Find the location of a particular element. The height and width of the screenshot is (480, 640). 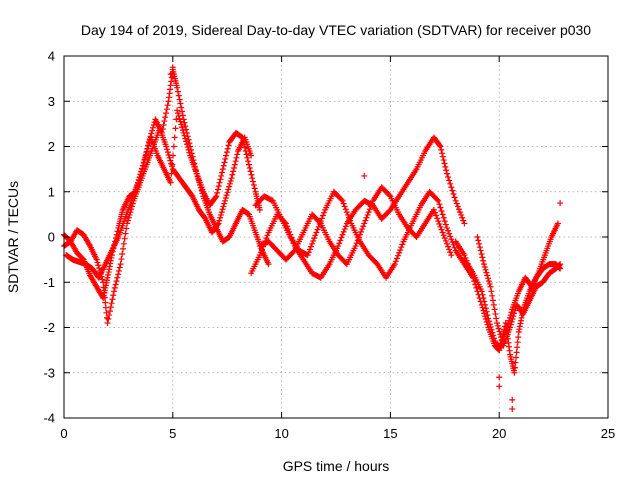

y-tick-label: 4 is located at coordinates (51, 56).